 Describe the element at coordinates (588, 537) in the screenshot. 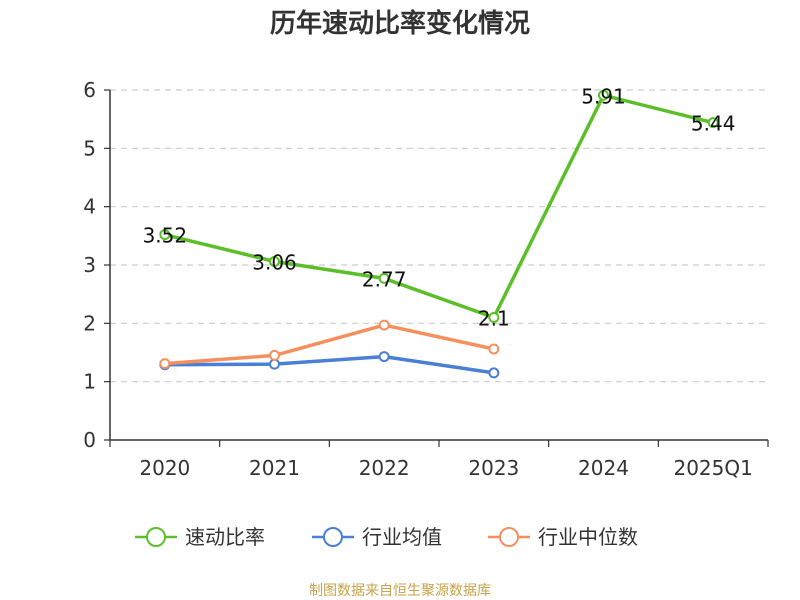

I see `legend-label: 行业中位数` at that location.